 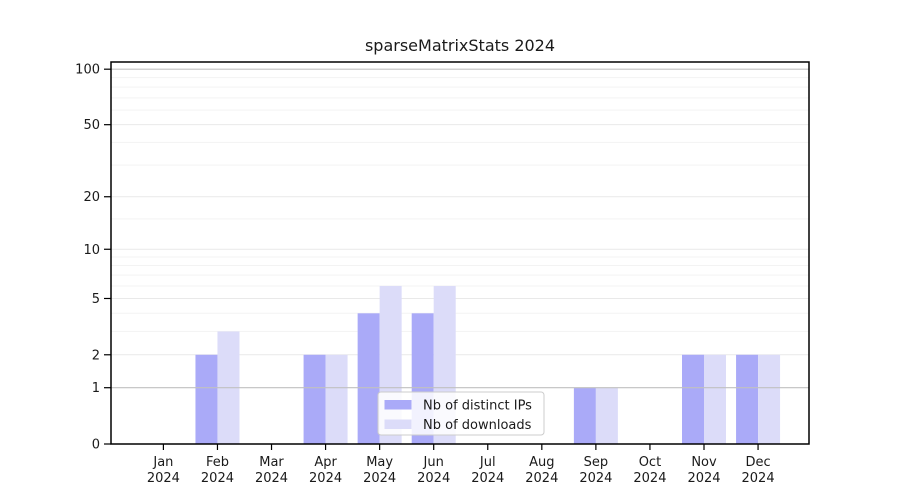 I want to click on y-axis-tick-label: 5, so click(x=96, y=299).